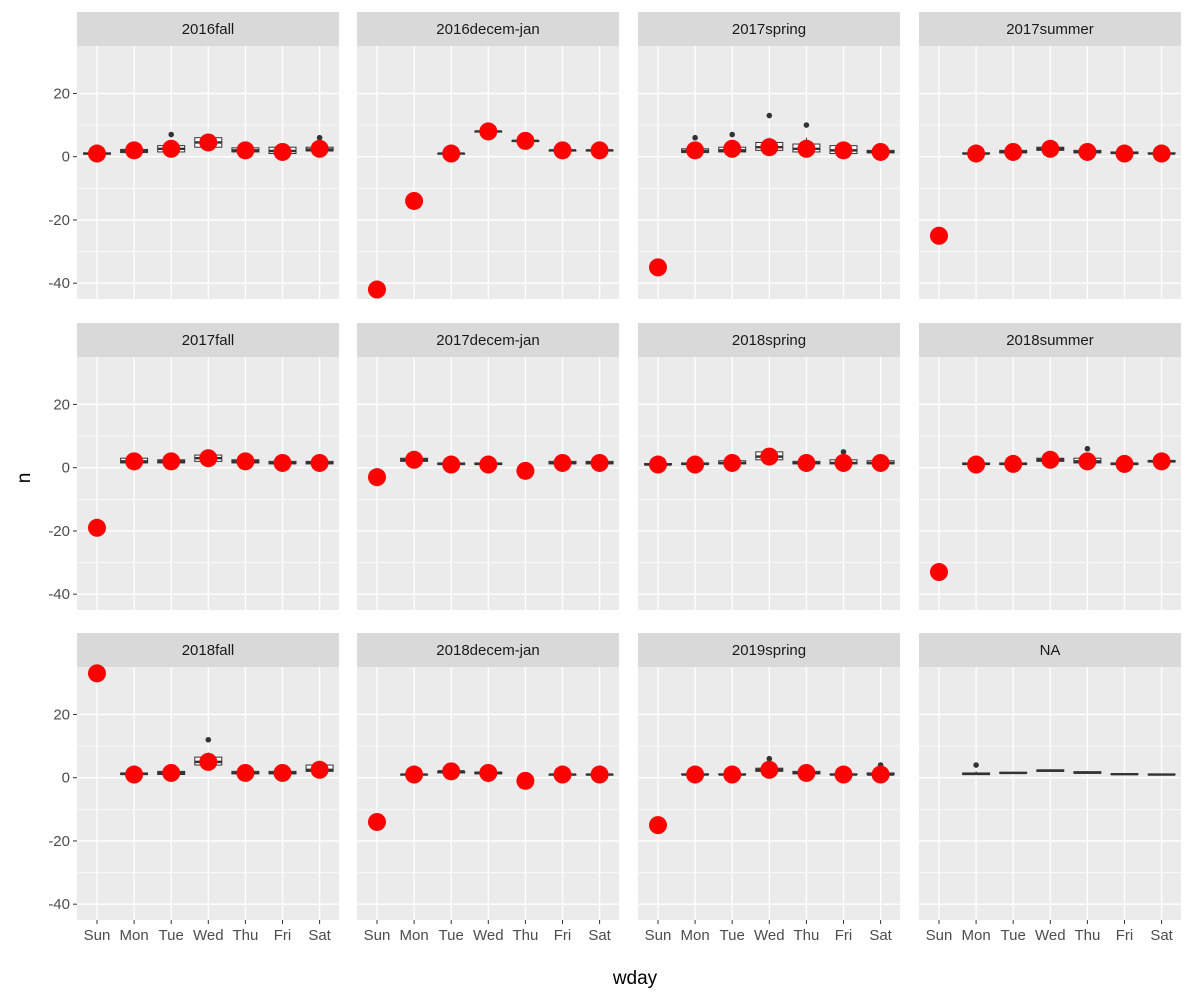 The image size is (1200, 1000). I want to click on facet-strip-label: 2016fall, so click(208, 29).